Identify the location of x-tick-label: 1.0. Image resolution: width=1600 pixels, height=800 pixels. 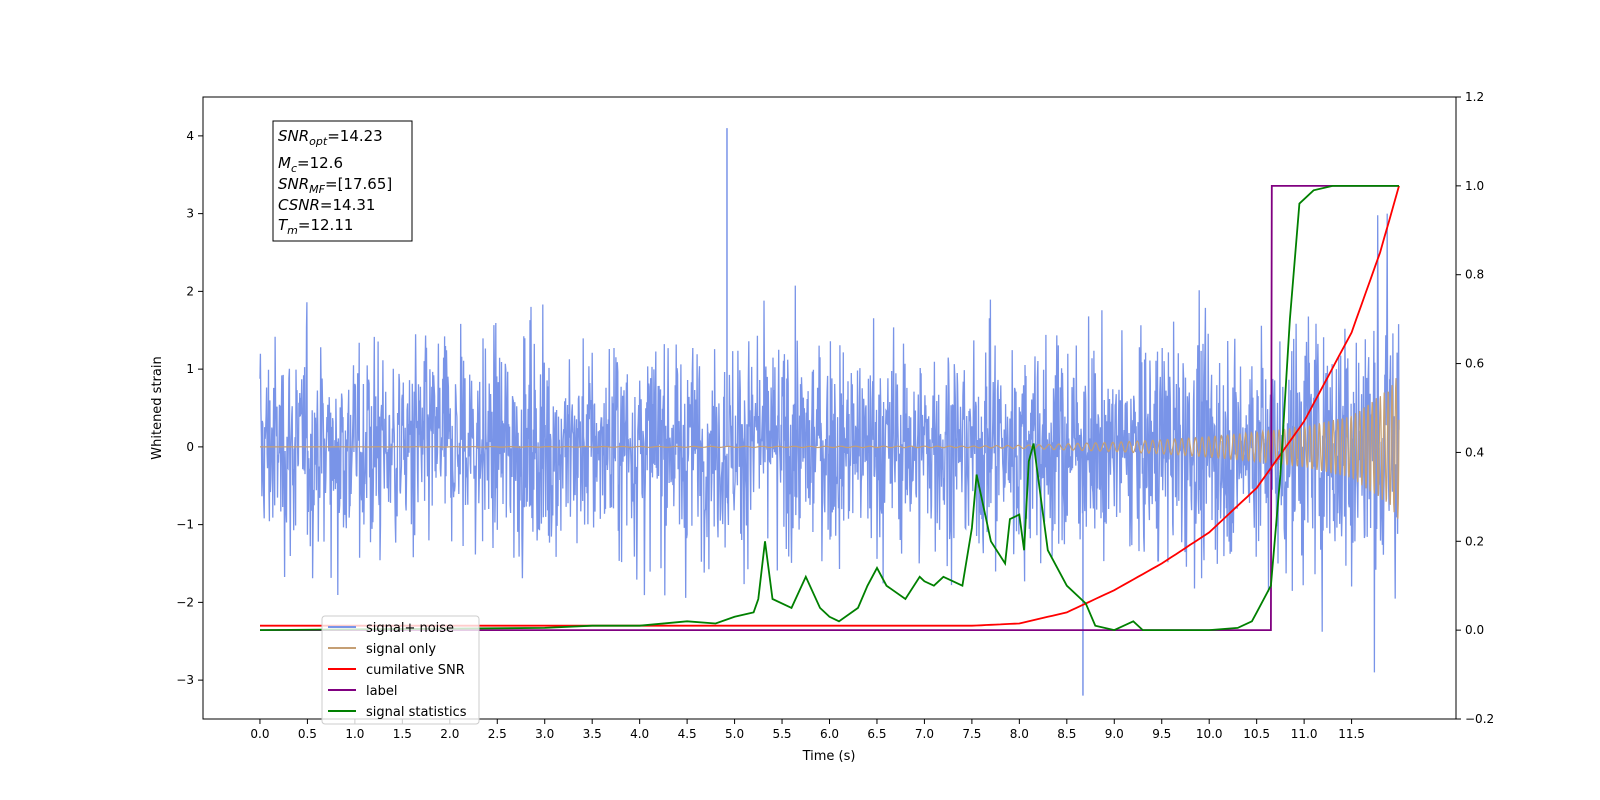
(354, 734).